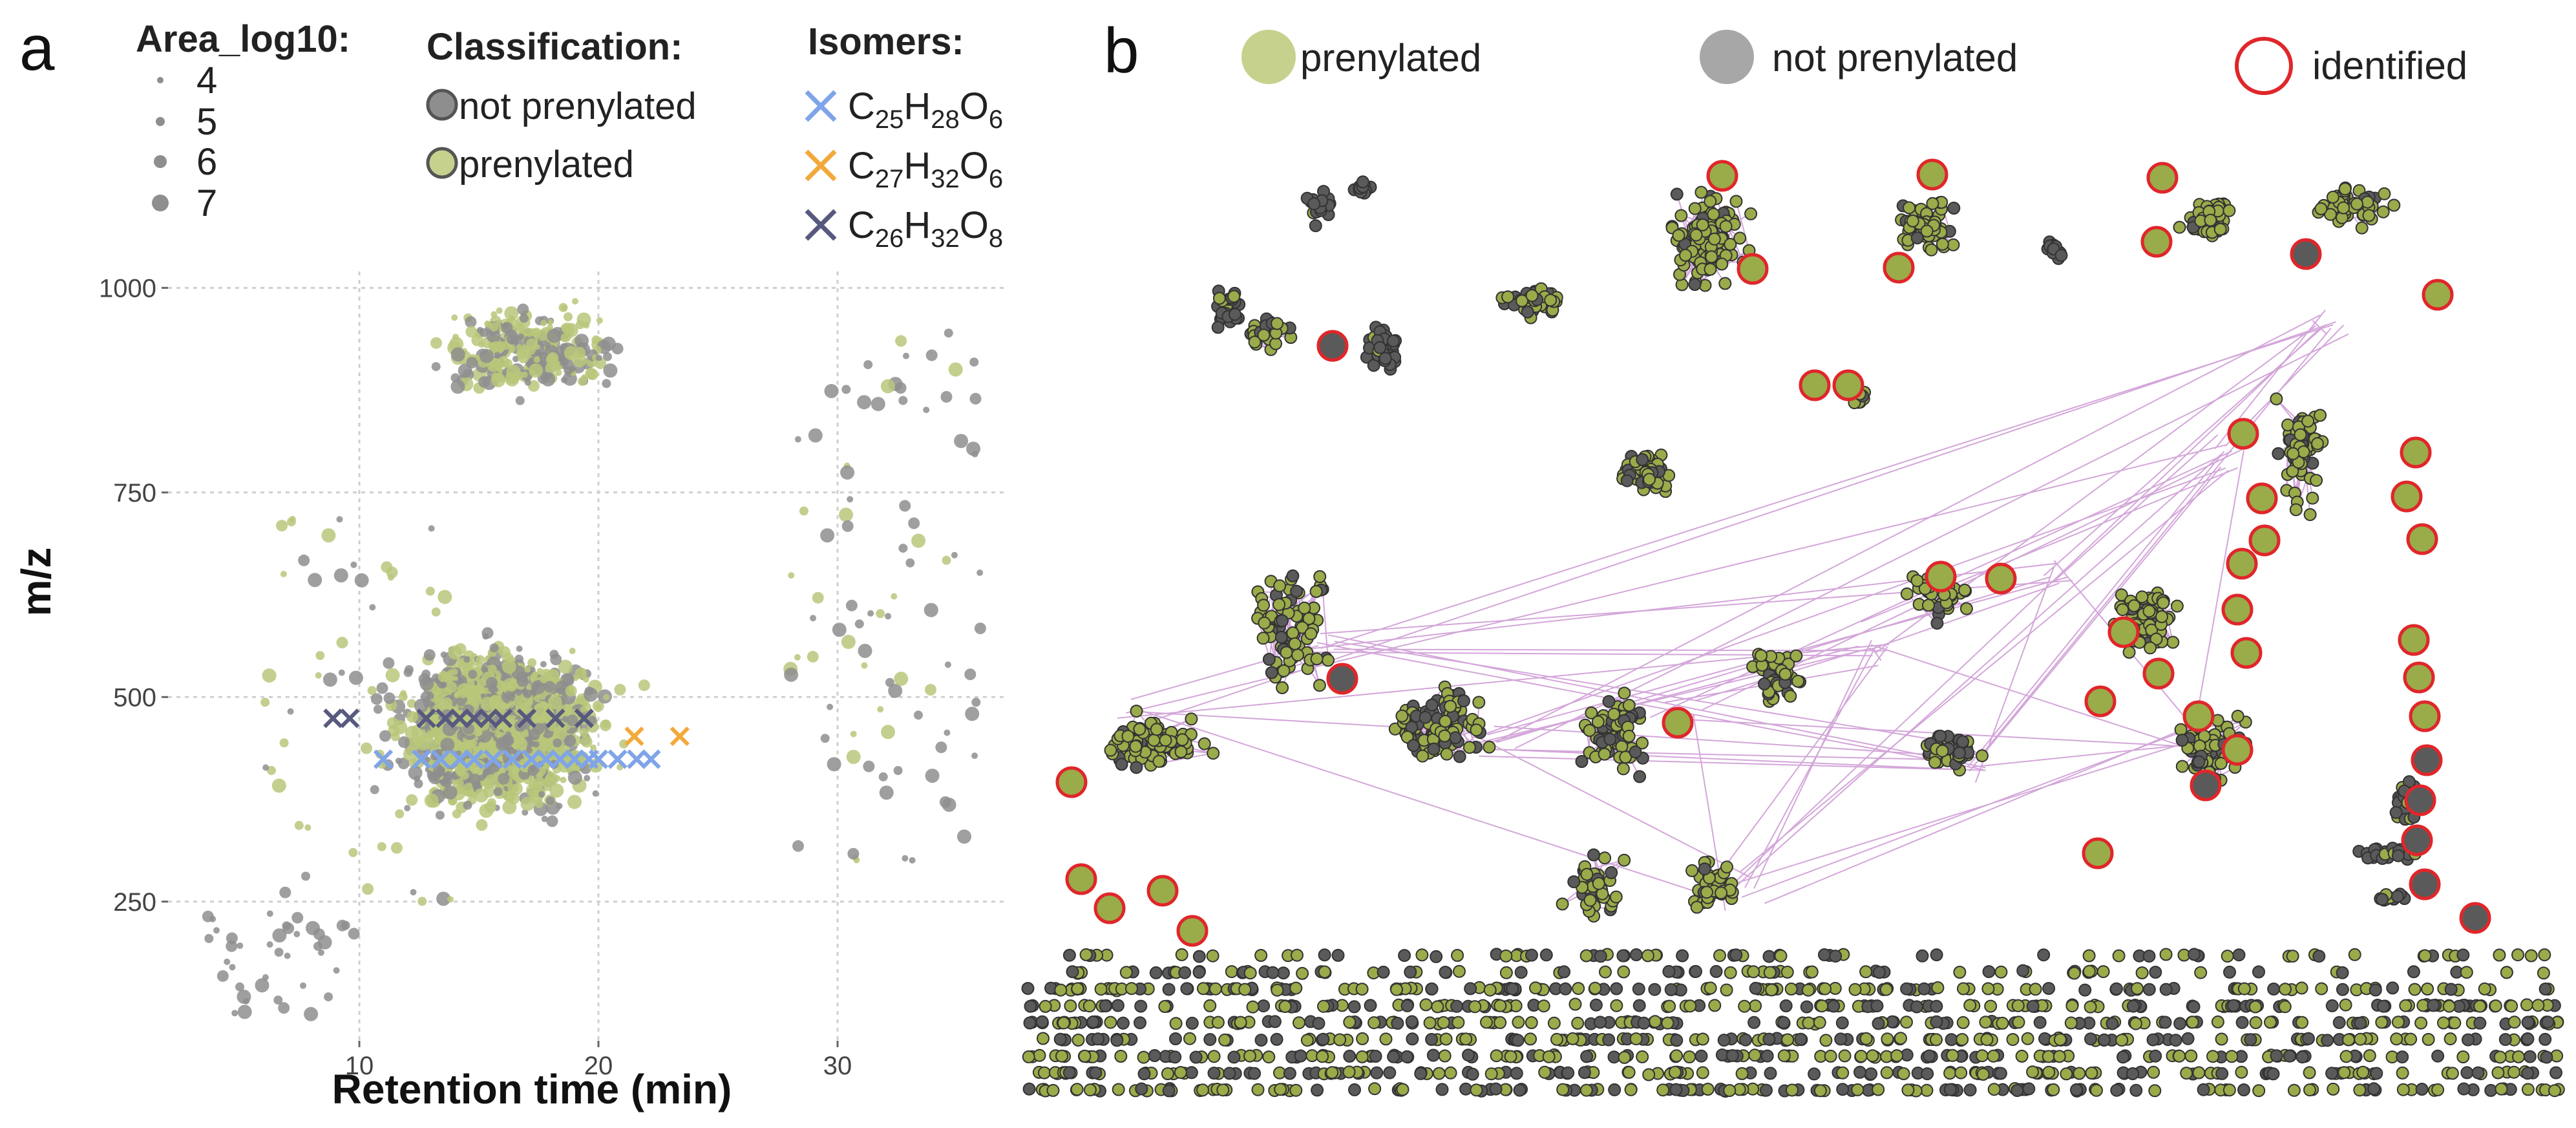  I want to click on isomer-legend-title: Isomers:, so click(886, 42).